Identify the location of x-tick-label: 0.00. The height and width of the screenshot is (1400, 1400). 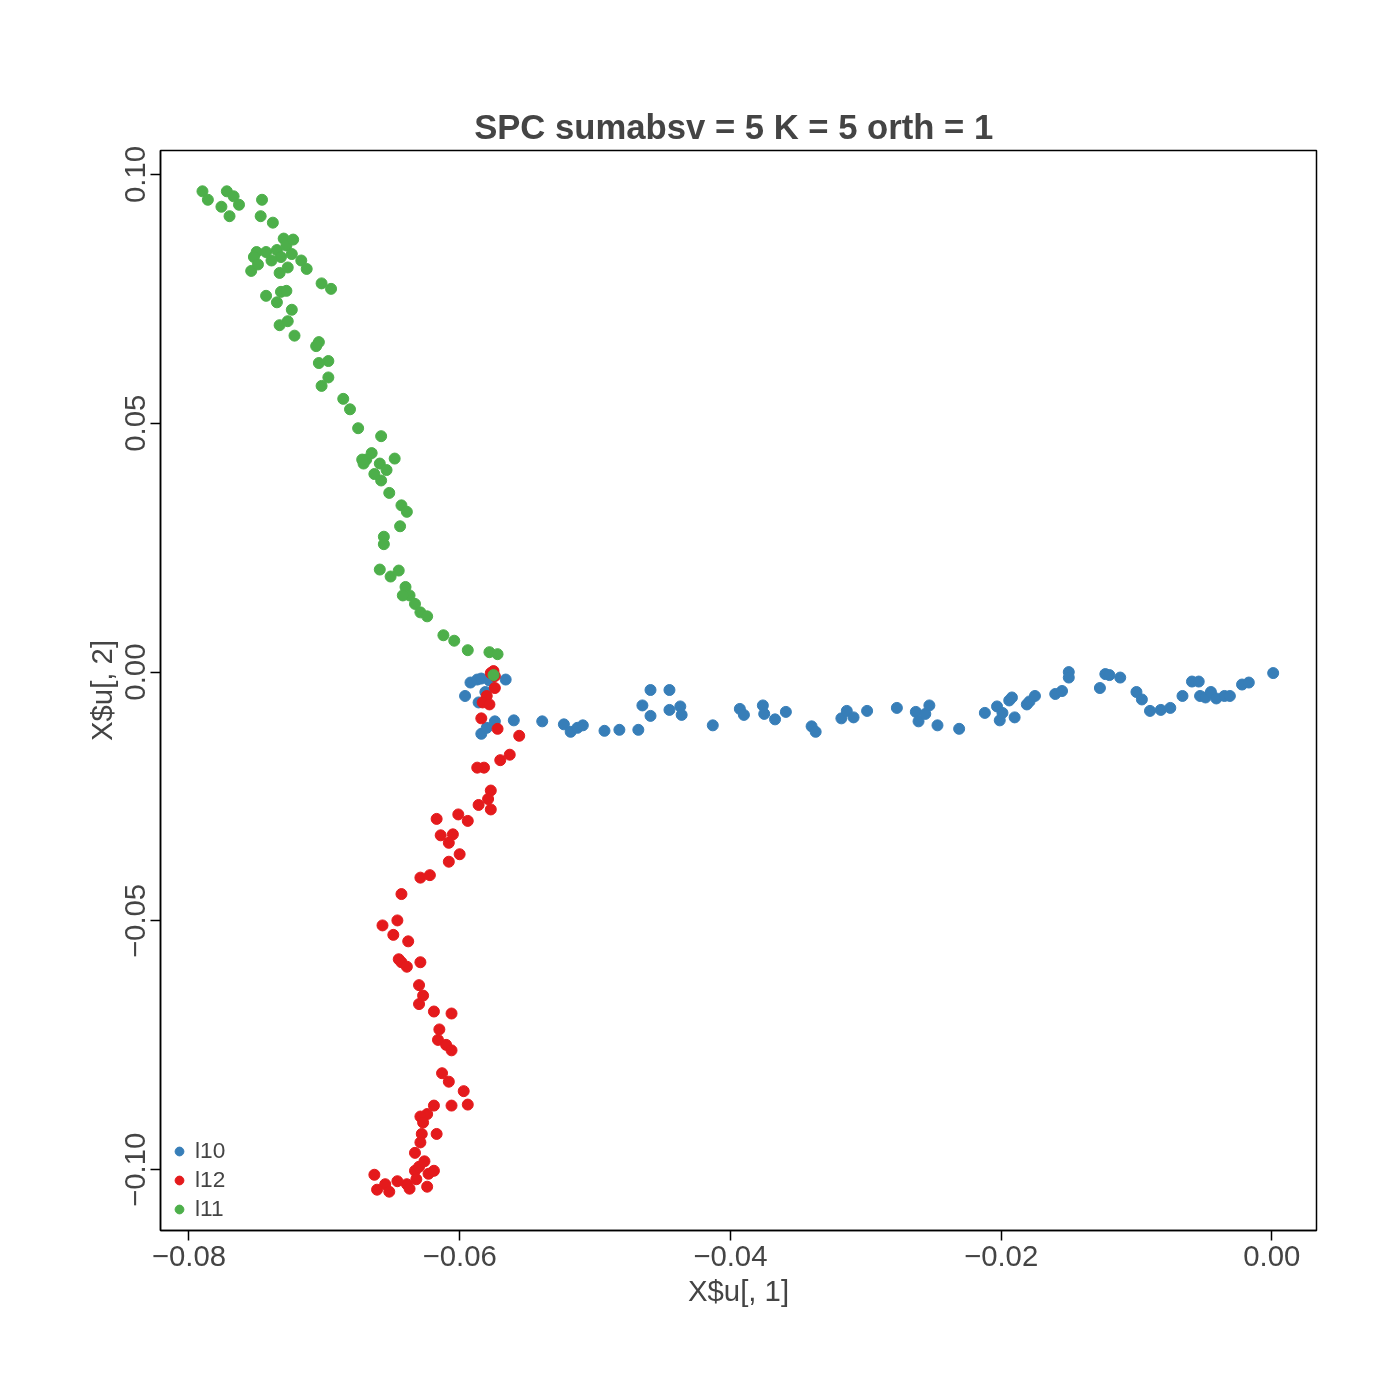
(1272, 1255).